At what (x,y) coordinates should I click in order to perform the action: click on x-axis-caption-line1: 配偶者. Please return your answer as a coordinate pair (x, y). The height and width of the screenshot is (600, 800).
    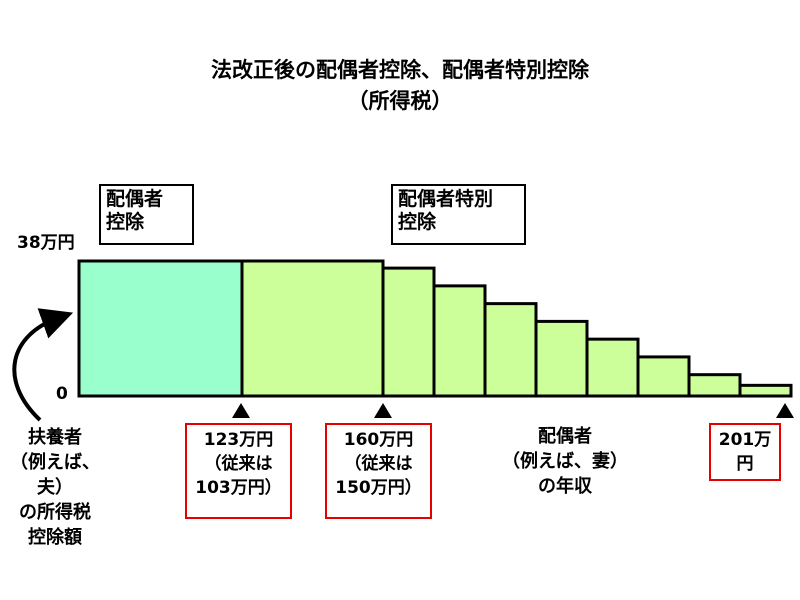
    Looking at the image, I should click on (565, 436).